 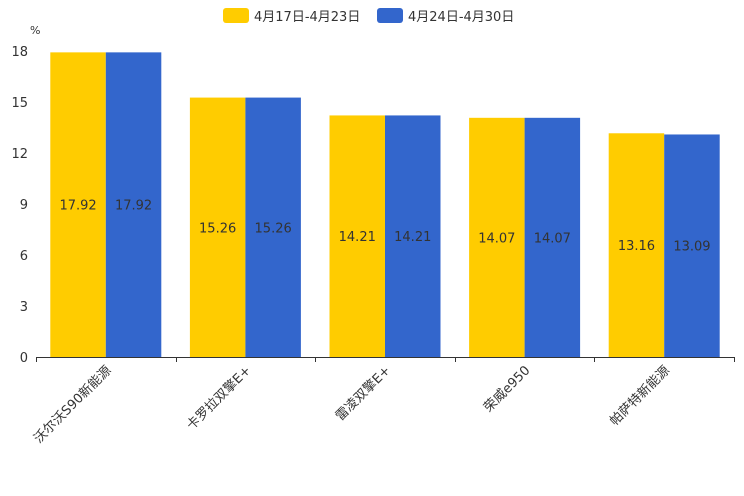 I want to click on data-label-series-2-1: 15.26, so click(x=273, y=228).